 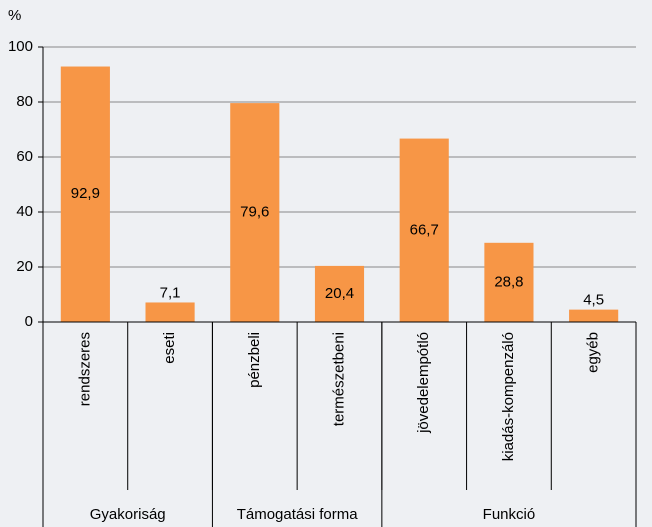 What do you see at coordinates (170, 292) in the screenshot?
I see `data-label: 7,1` at bounding box center [170, 292].